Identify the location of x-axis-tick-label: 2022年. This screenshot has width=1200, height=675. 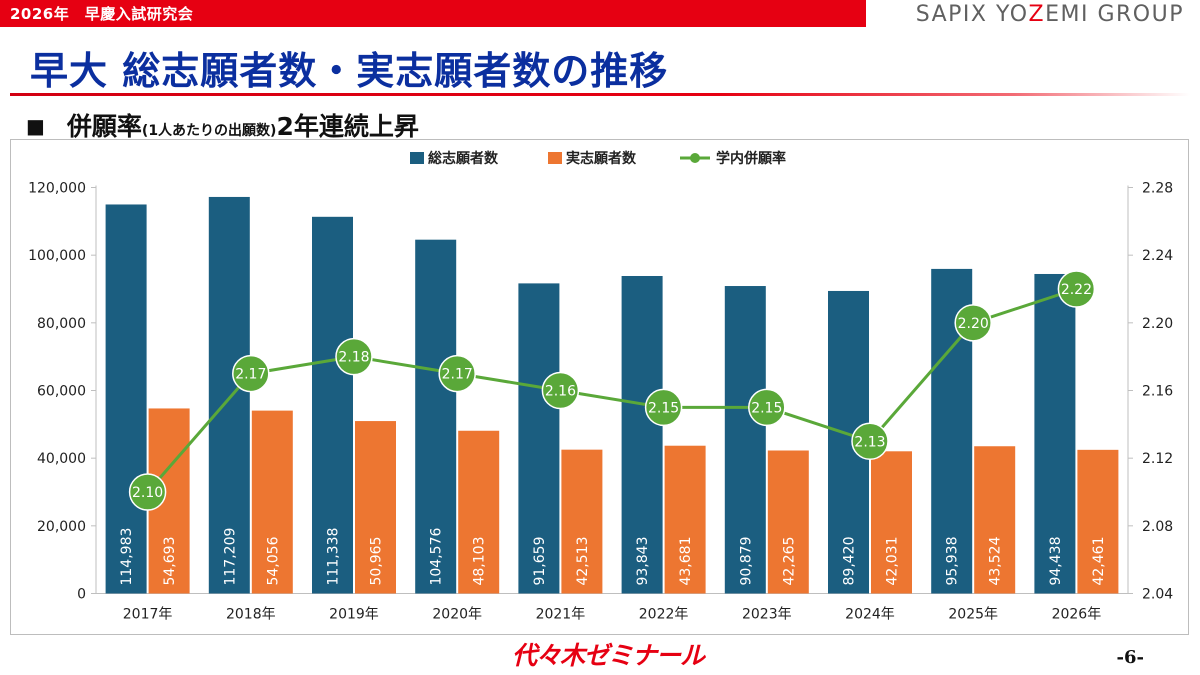
(664, 615).